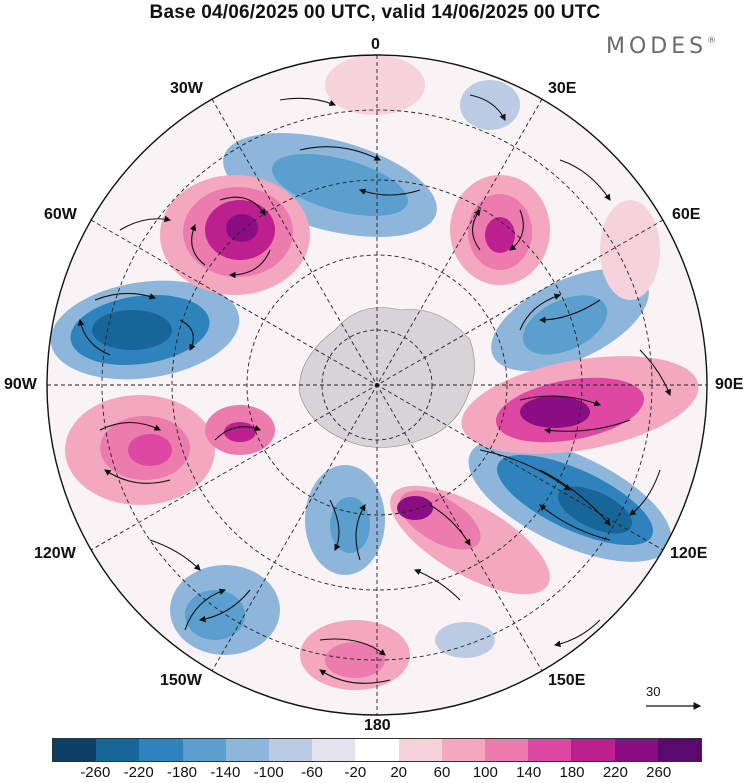  I want to click on colorbar-tick-label: -260, so click(95, 772).